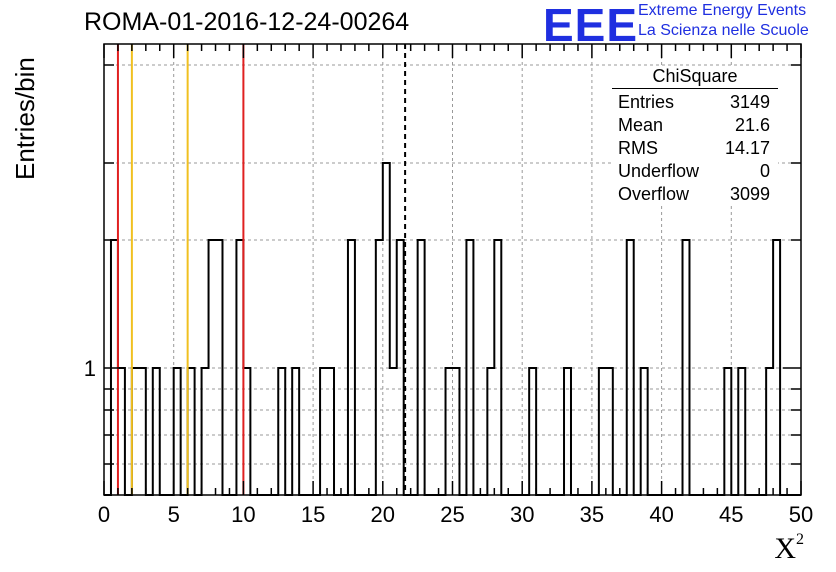 The width and height of the screenshot is (836, 572). I want to click on stats-label: Underflow, so click(659, 171).